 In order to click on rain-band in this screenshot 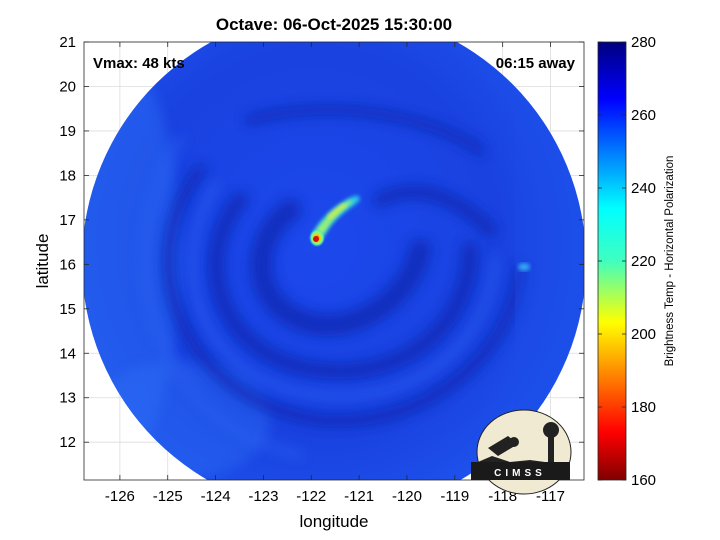, I will do `click(419, 233)`.